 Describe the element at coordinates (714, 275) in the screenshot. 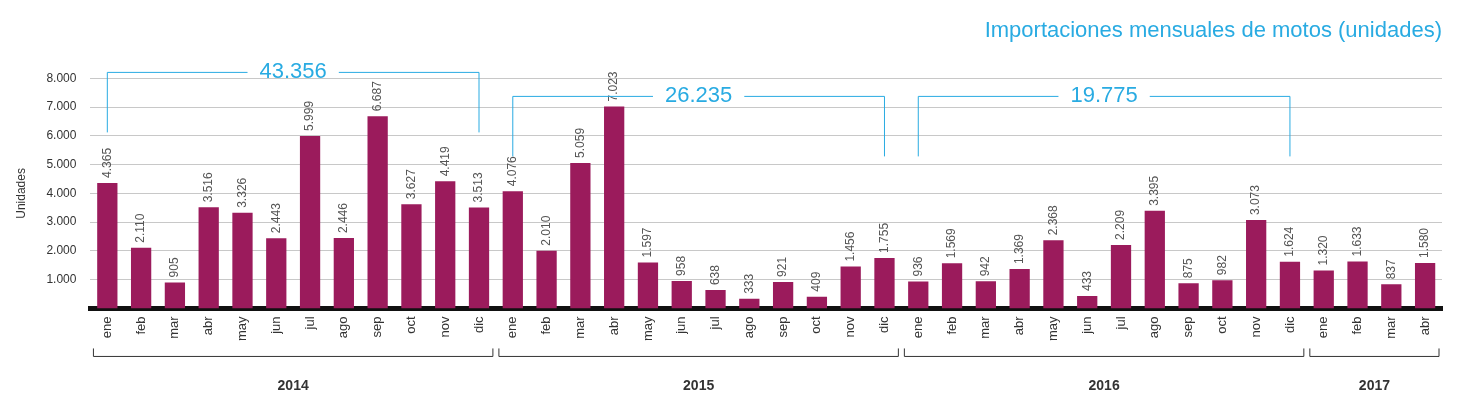

I see `data-label: 638` at that location.